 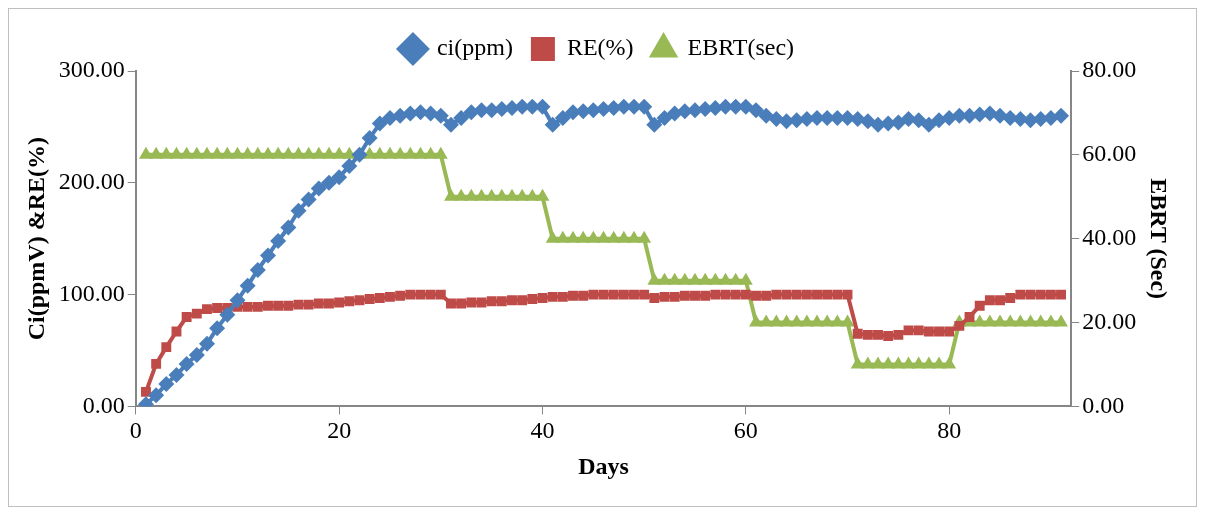 I want to click on legend-label: EBRT(sec), so click(x=741, y=47).